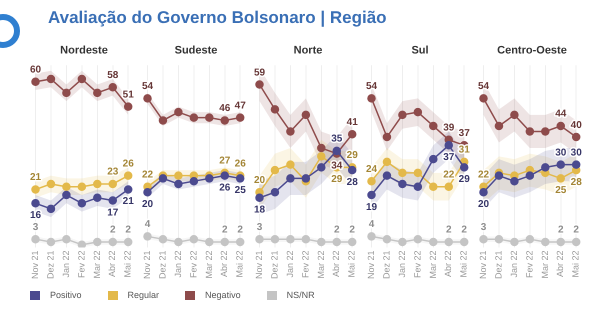 This screenshot has height=334, width=598. Describe the element at coordinates (225, 108) in the screenshot. I see `data-label: 46` at that location.